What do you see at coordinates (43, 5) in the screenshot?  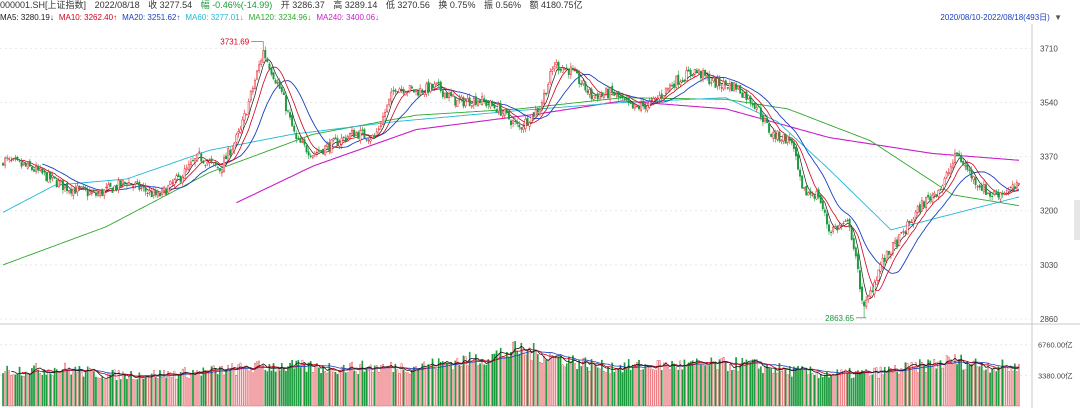 I see `stock-code: 000001.SH[上证指数]` at bounding box center [43, 5].